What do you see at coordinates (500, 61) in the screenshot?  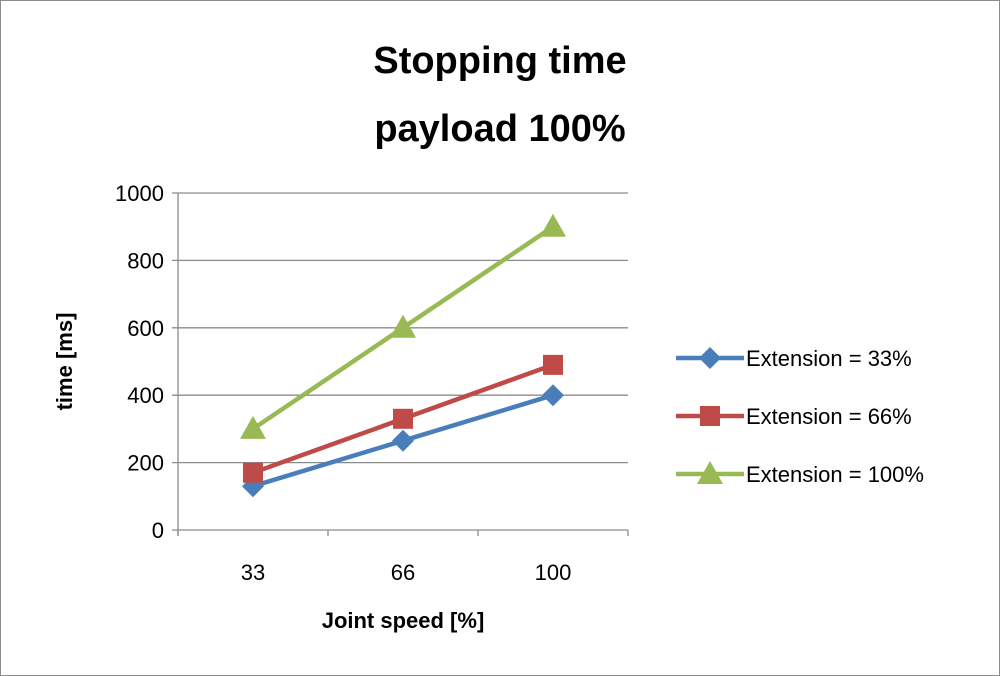 I see `chart-title-line-1: Stopping time` at bounding box center [500, 61].